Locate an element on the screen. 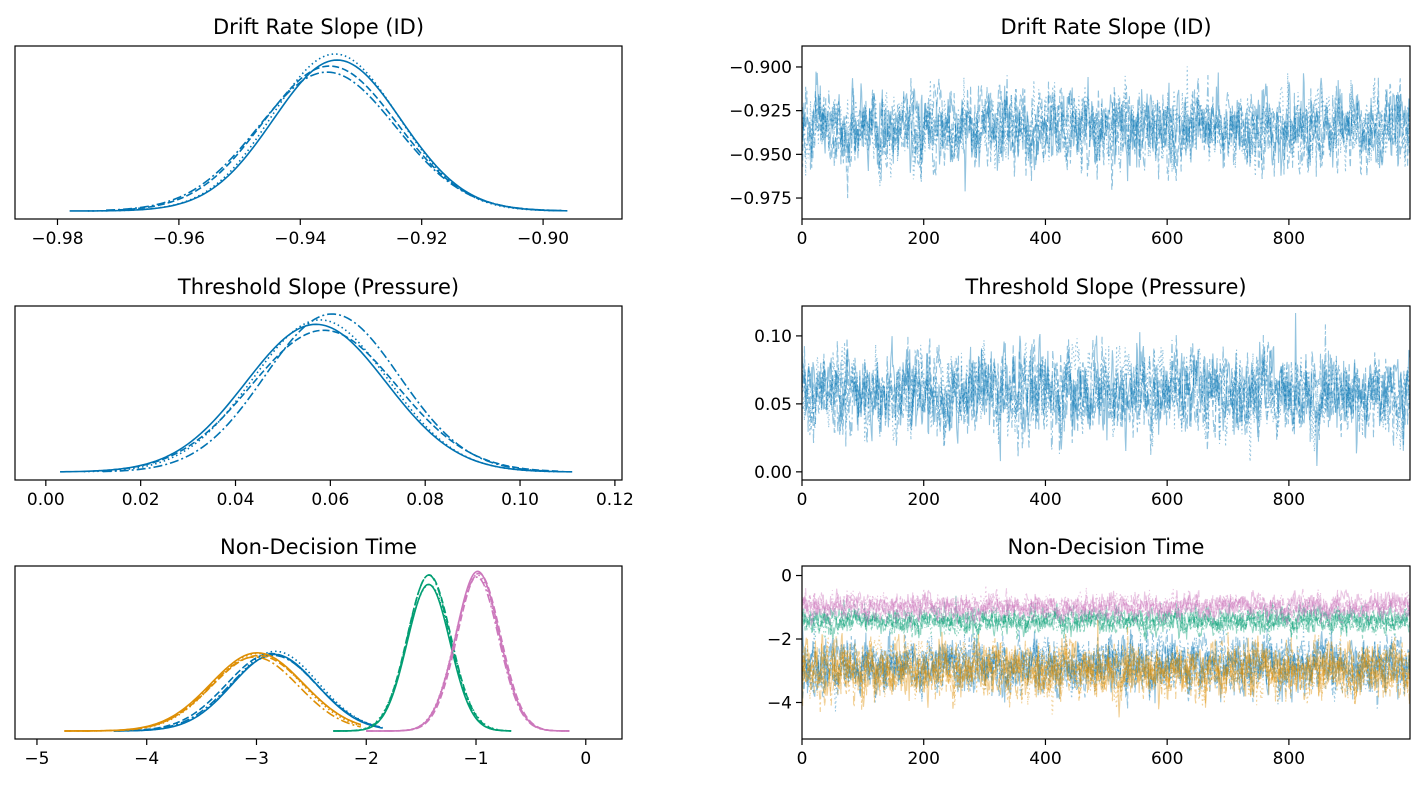  x-tick-label: 0.02 is located at coordinates (141, 500).